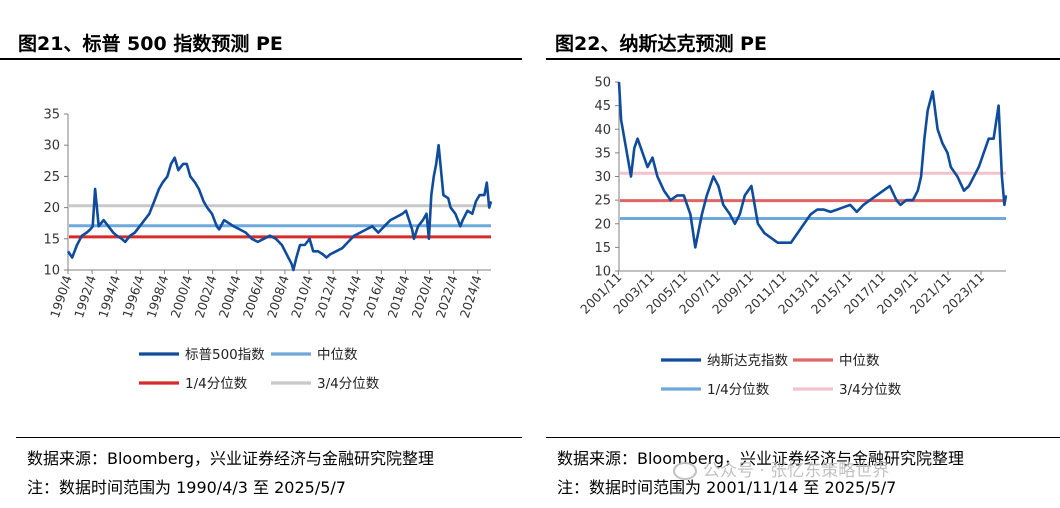 This screenshot has height=508, width=1060. I want to click on x-tick-label: 2006/4, so click(254, 296).